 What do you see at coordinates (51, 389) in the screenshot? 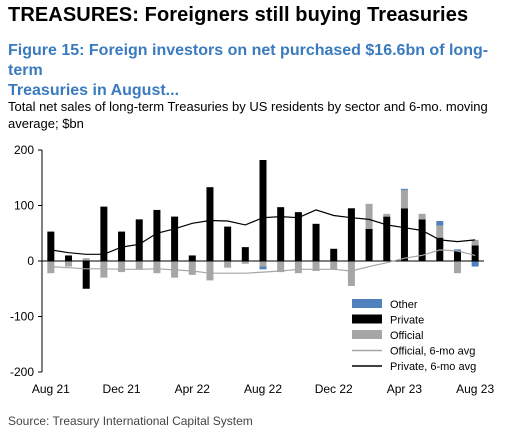
I see `x-tick-label: Aug 21` at bounding box center [51, 389].